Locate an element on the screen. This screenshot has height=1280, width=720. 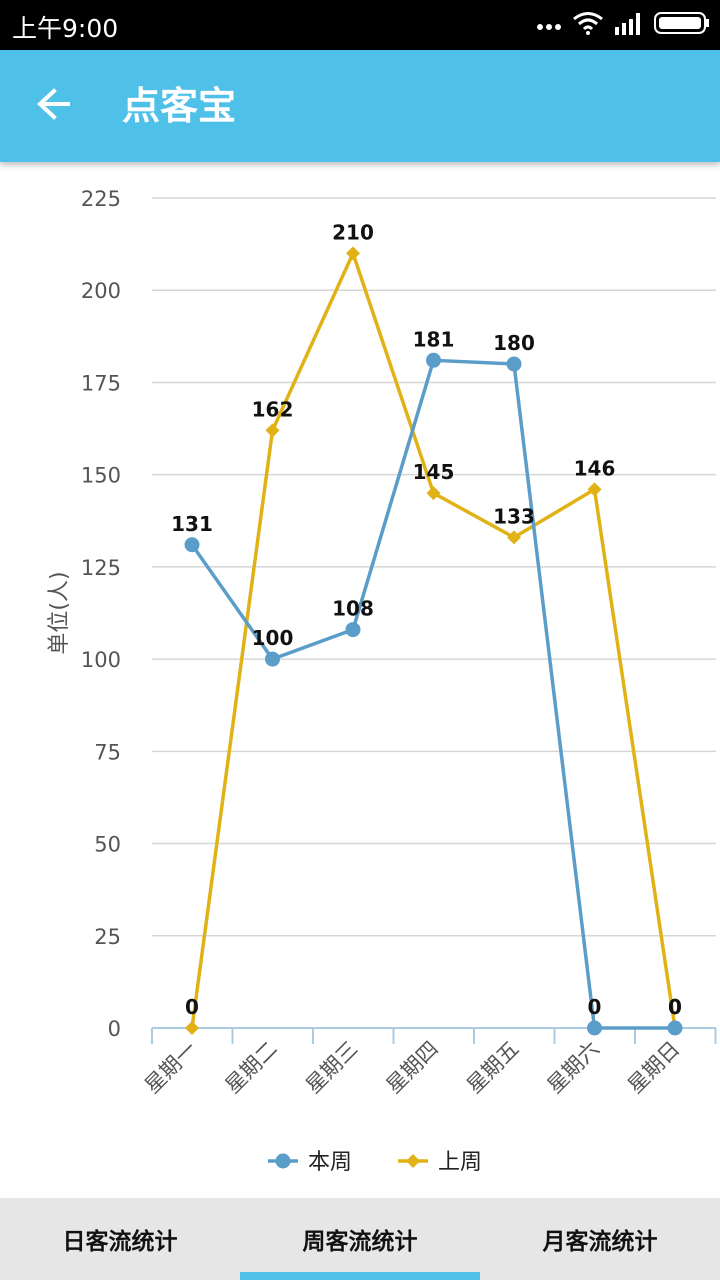
y-tick-label: 200 is located at coordinates (101, 291).